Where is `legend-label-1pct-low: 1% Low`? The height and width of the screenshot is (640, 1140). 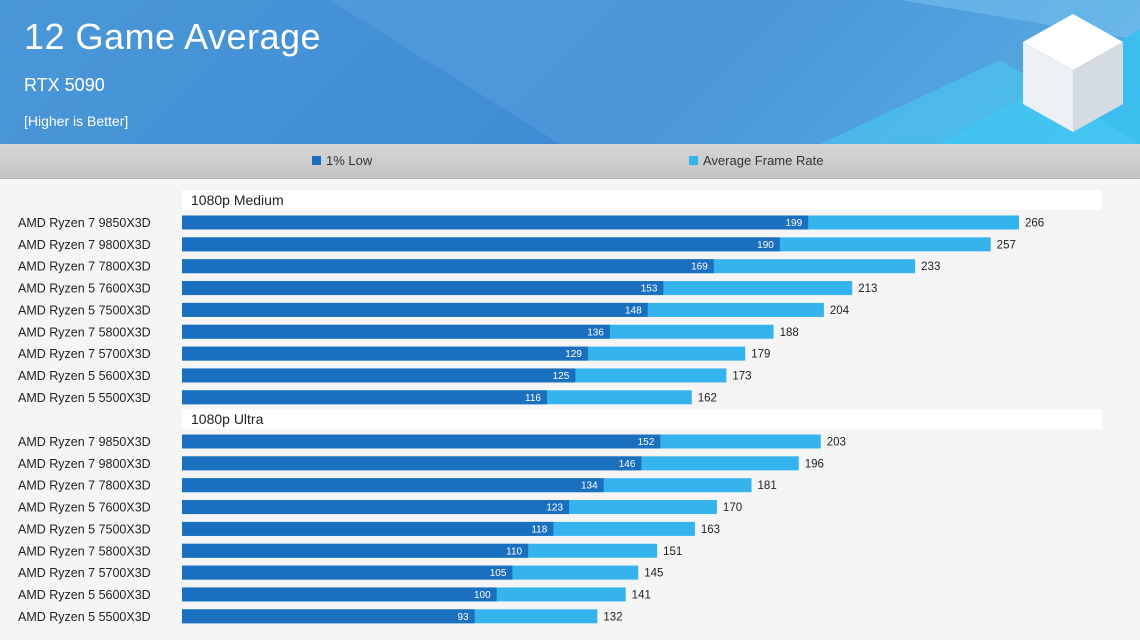
legend-label-1pct-low: 1% Low is located at coordinates (349, 160).